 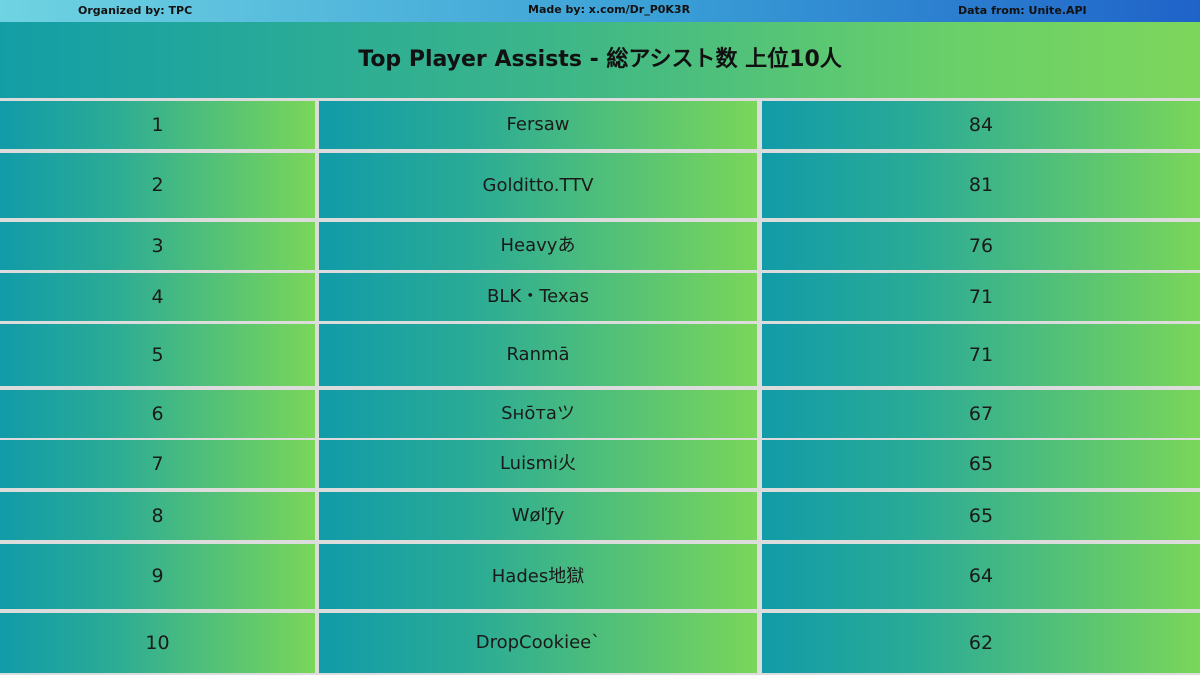 What do you see at coordinates (981, 576) in the screenshot?
I see `assists-cell: 64` at bounding box center [981, 576].